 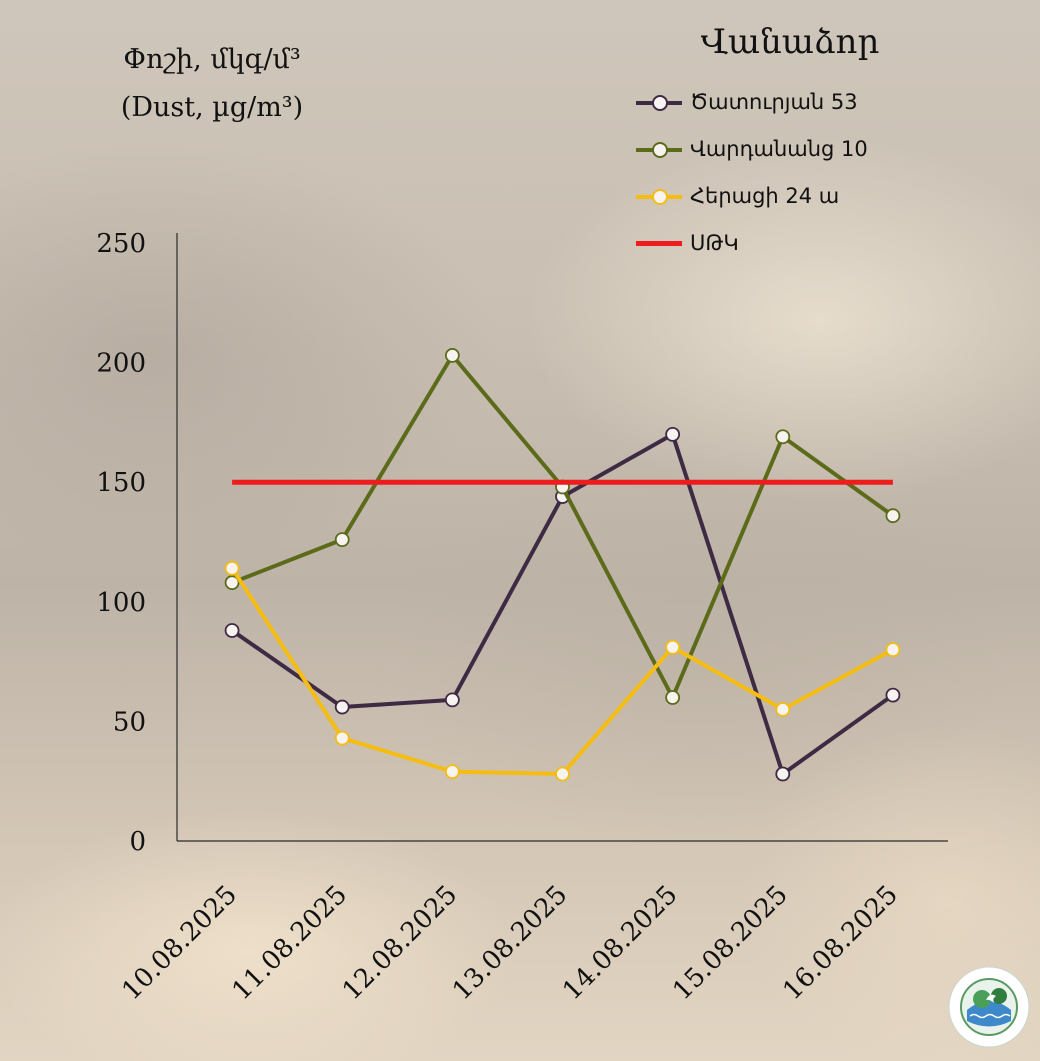 What do you see at coordinates (121, 543) in the screenshot?
I see `y-tick-labels: 0 50 100 150 200 250` at bounding box center [121, 543].